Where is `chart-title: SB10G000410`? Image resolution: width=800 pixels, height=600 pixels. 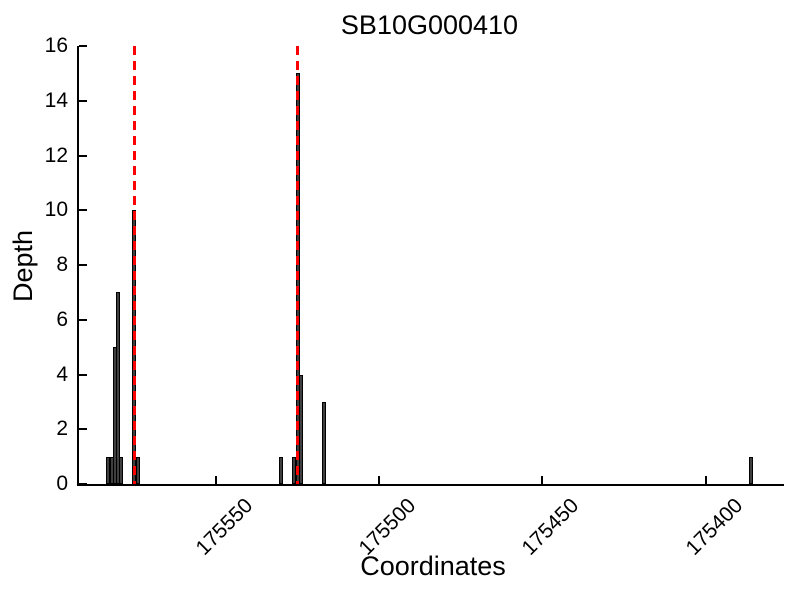
chart-title: SB10G000410 is located at coordinates (429, 25).